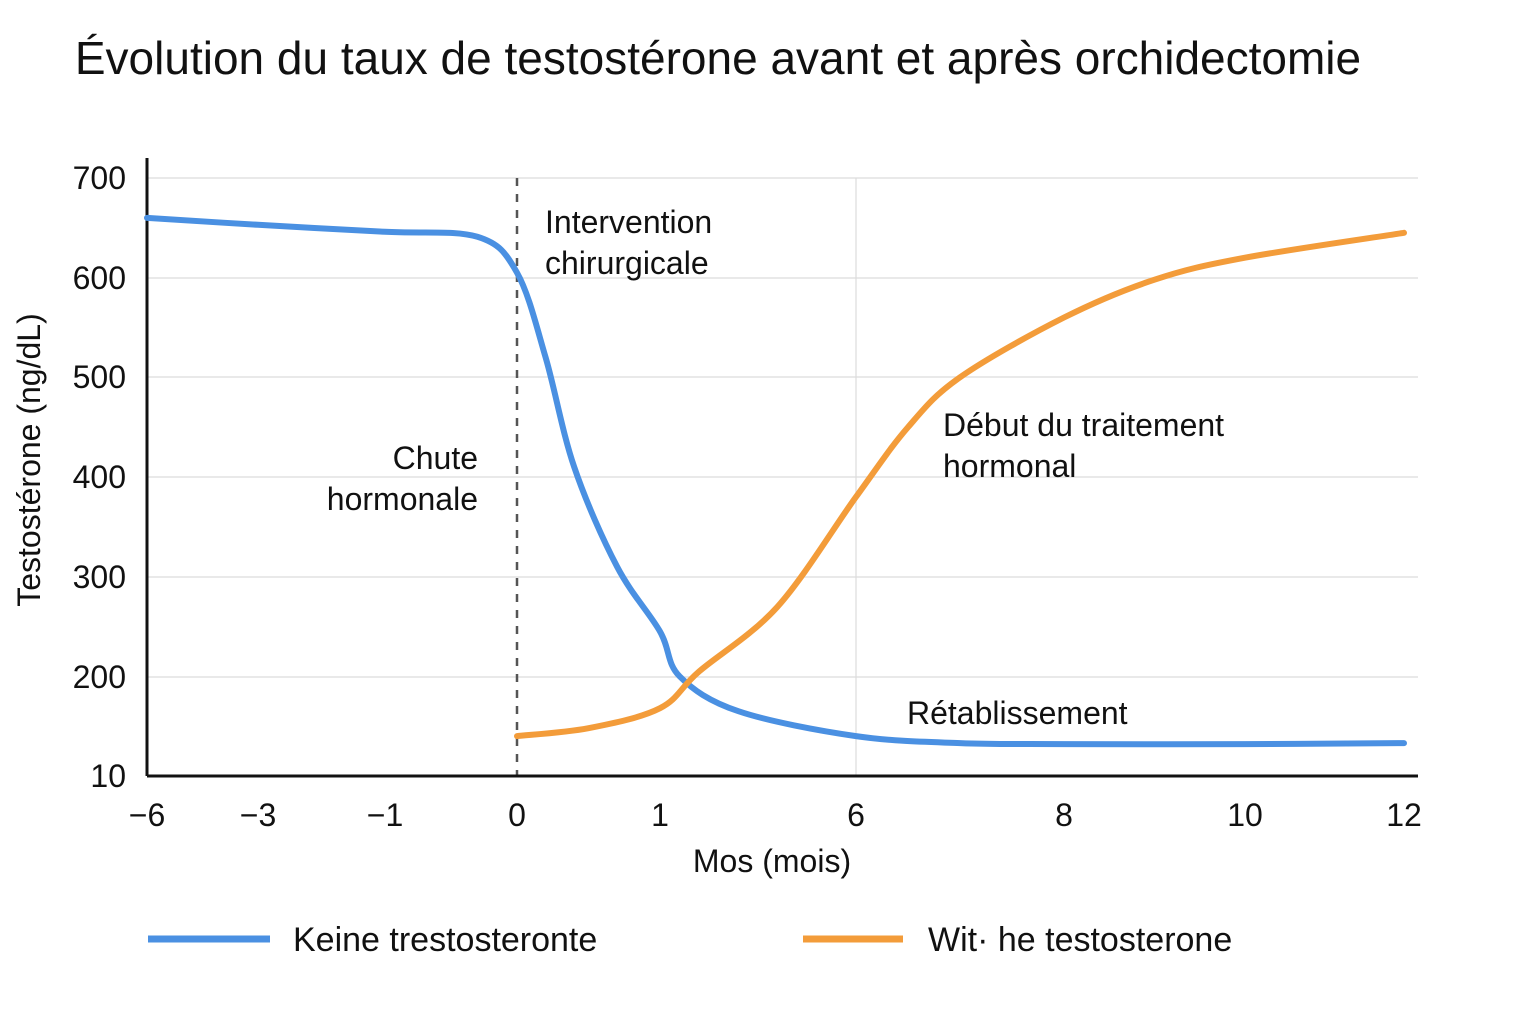 This screenshot has height=1024, width=1536. Describe the element at coordinates (445, 940) in the screenshot. I see `legend-label-blue: Keine trestosteronte` at that location.